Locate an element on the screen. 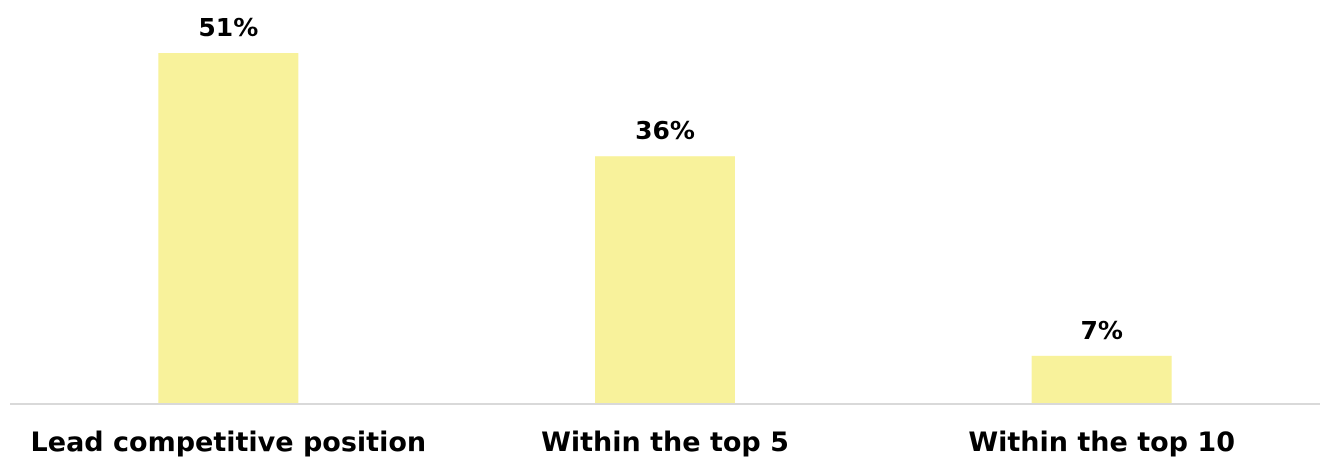  category-label-2: Within the top 10 is located at coordinates (1101, 442).